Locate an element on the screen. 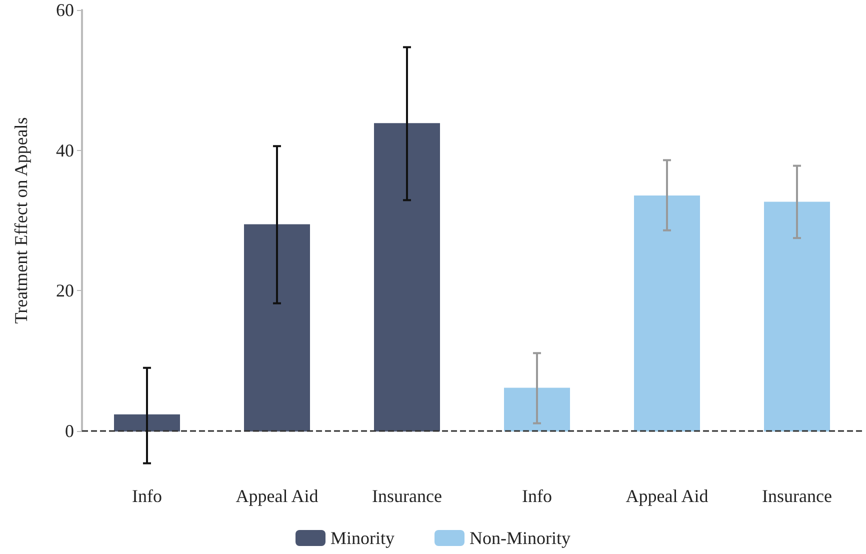  y-tick-label: 0 is located at coordinates (69, 431).